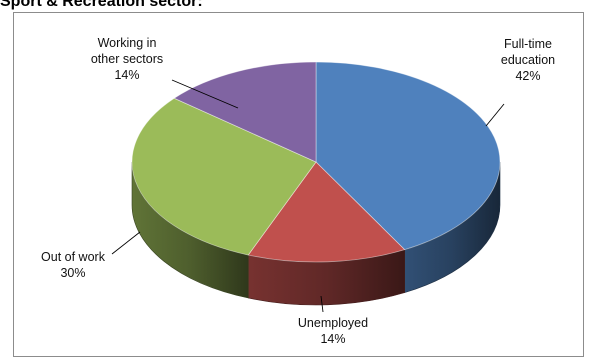 Image resolution: width=599 pixels, height=362 pixels. What do you see at coordinates (126, 75) in the screenshot?
I see `data-label-pct-working-in-other-sectors: 14%` at bounding box center [126, 75].